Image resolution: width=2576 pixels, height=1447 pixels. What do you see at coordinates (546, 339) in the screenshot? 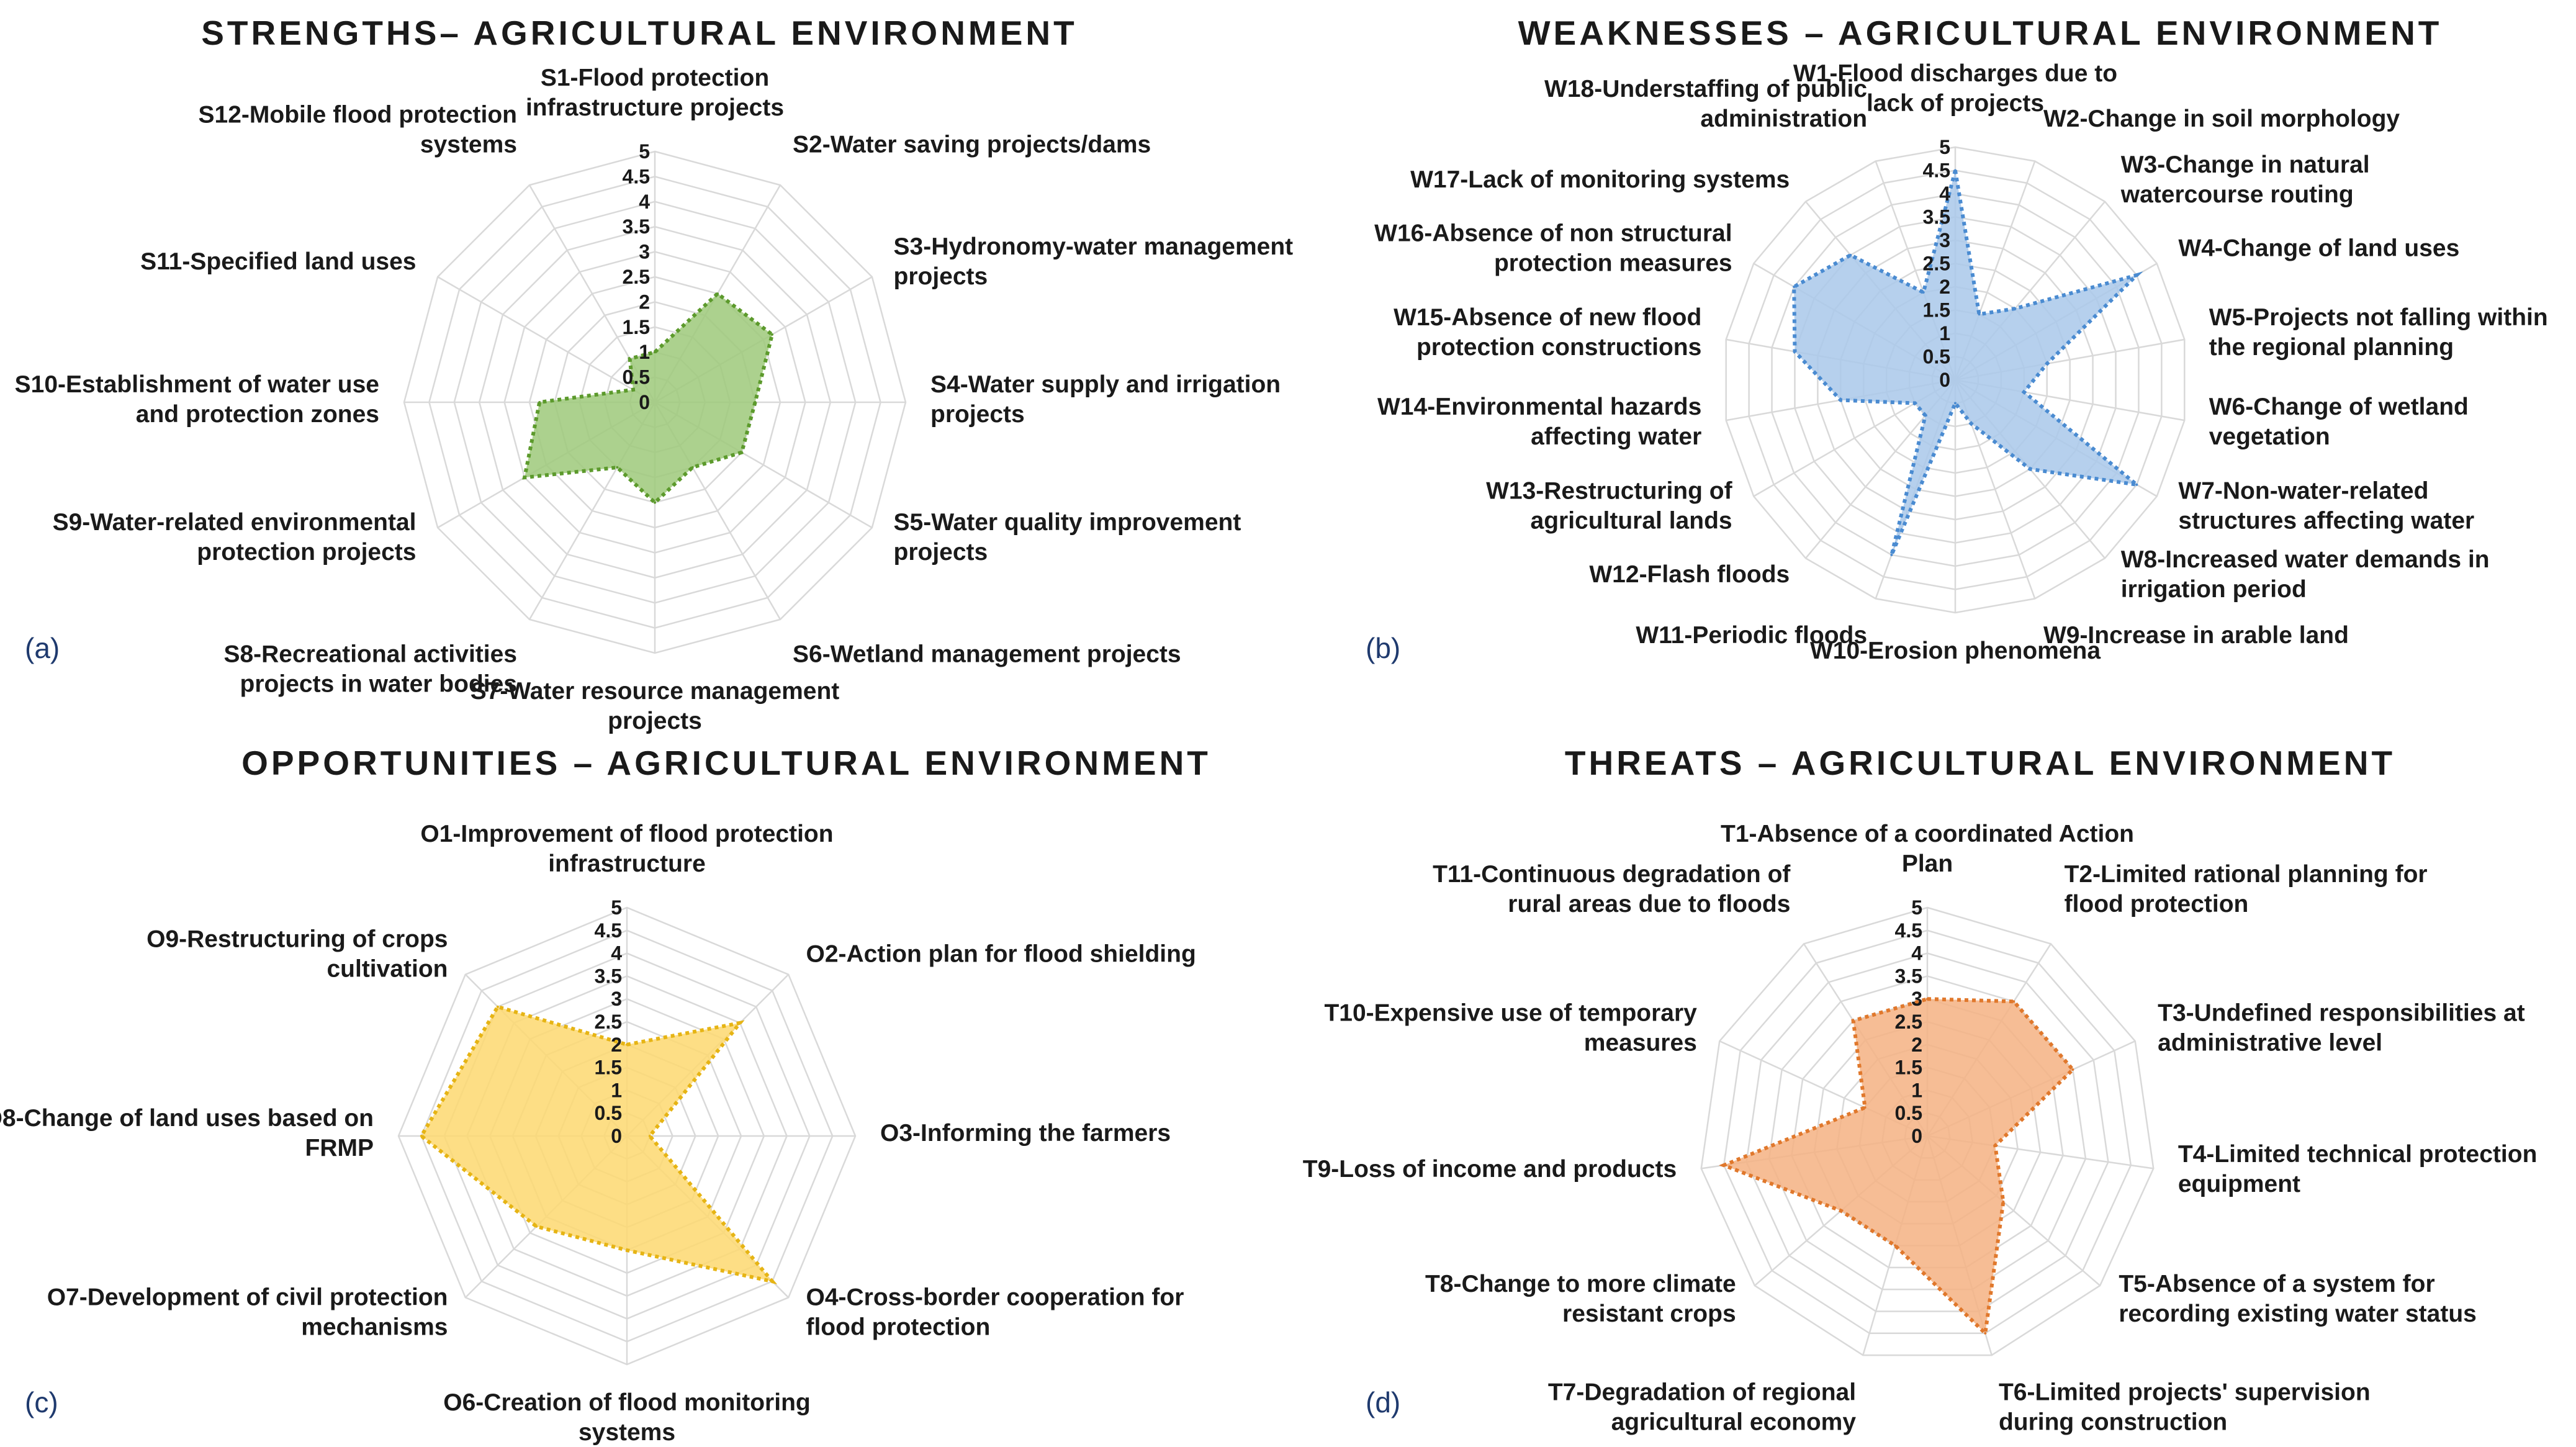
I see `grid-spoke` at bounding box center [546, 339].